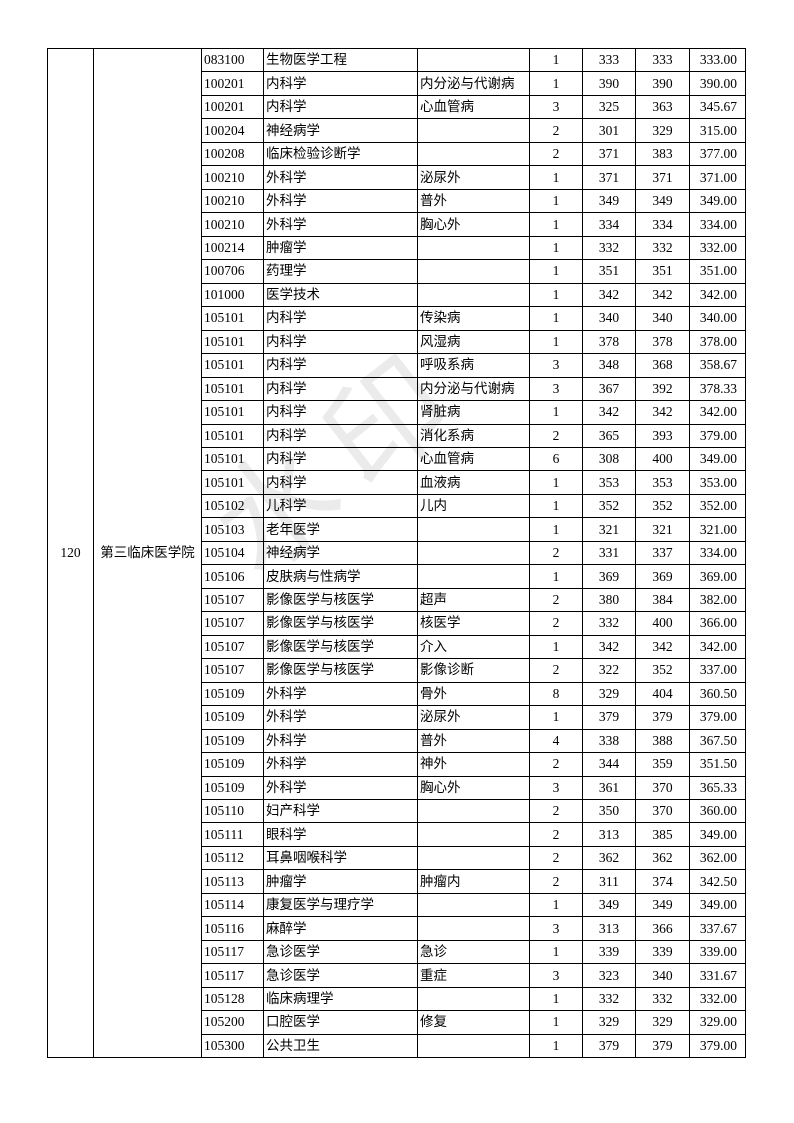  What do you see at coordinates (609, 717) in the screenshot?
I see `min-score-cell: 379` at bounding box center [609, 717].